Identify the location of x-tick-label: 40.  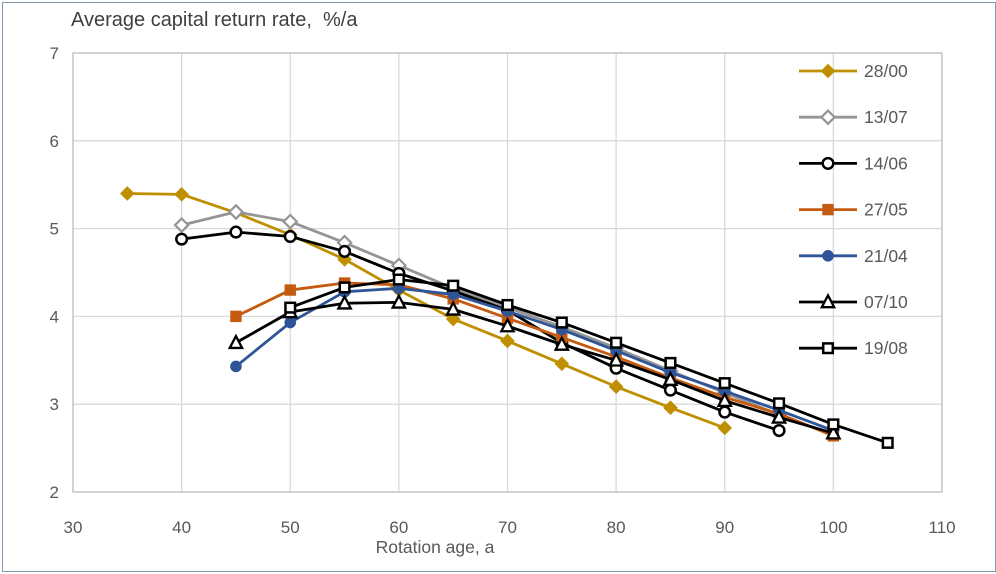
(181, 527).